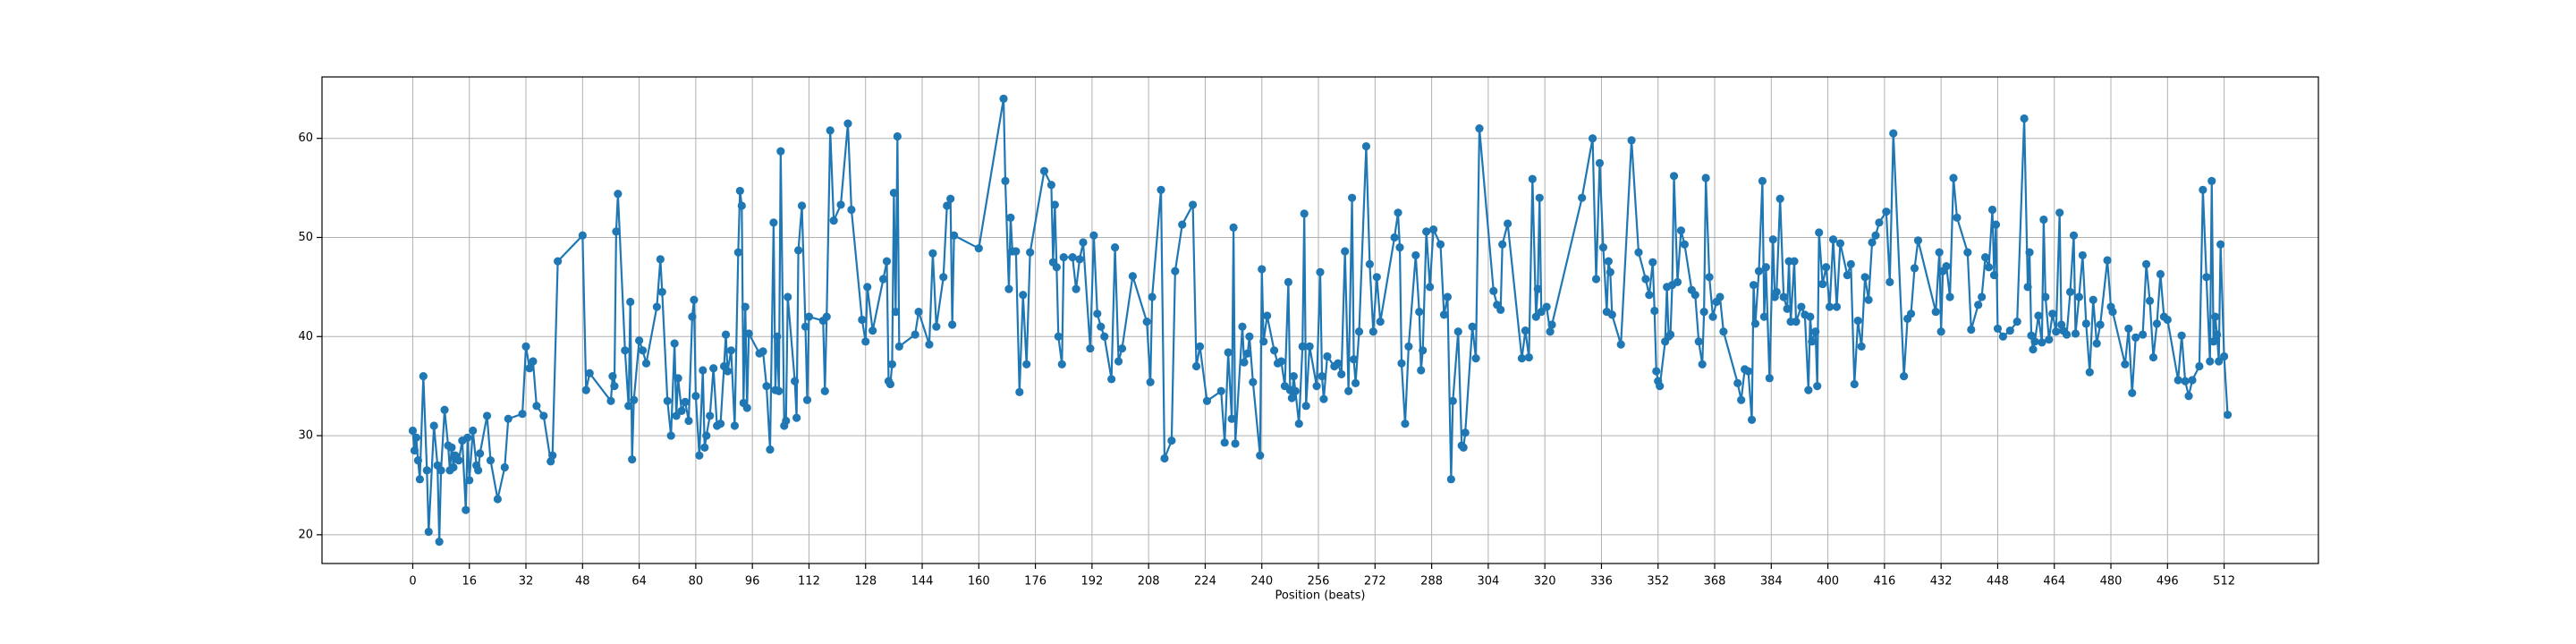  What do you see at coordinates (752, 582) in the screenshot?
I see `x-tick-label: 96` at bounding box center [752, 582].